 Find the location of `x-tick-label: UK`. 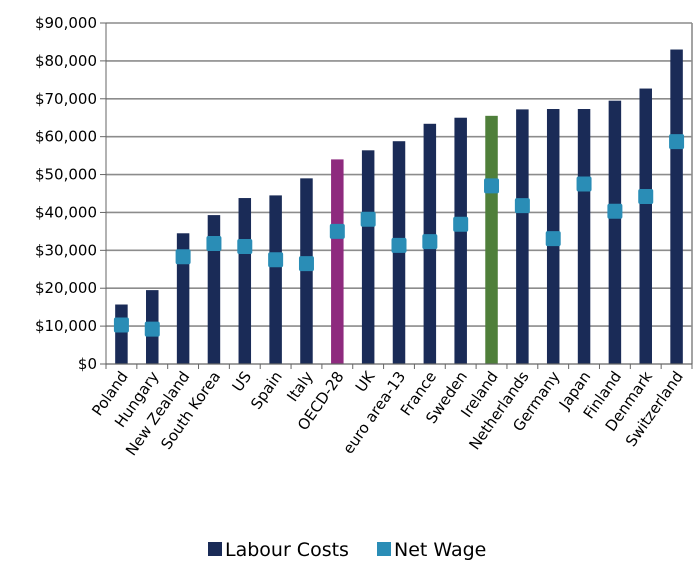

x-tick-label: UK is located at coordinates (365, 381).